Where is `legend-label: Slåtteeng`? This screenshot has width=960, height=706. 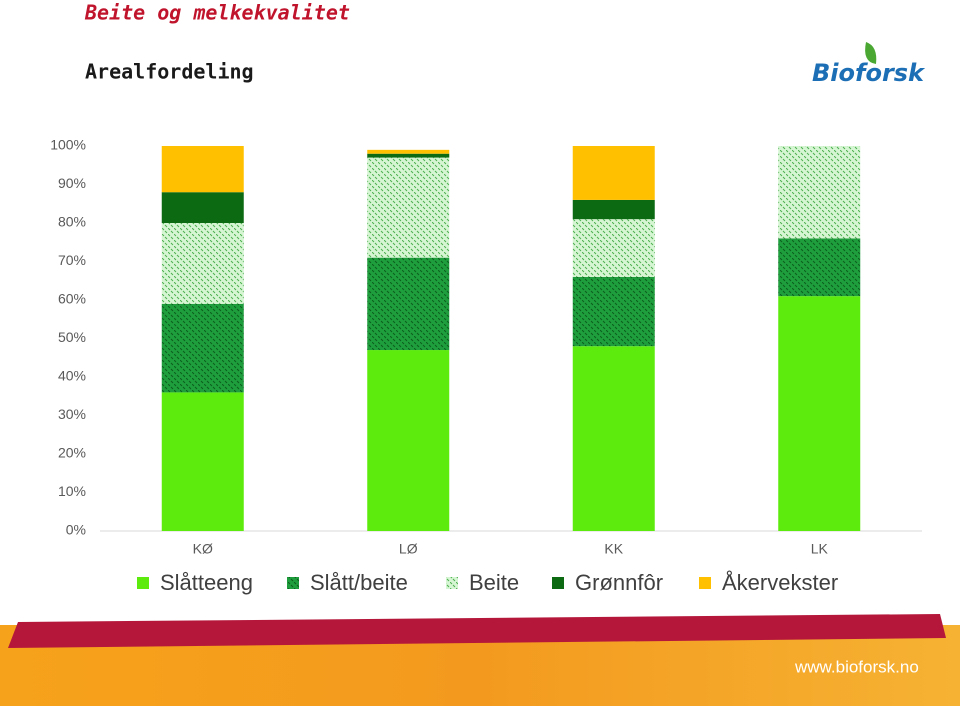
legend-label: Slåtteeng is located at coordinates (206, 582).